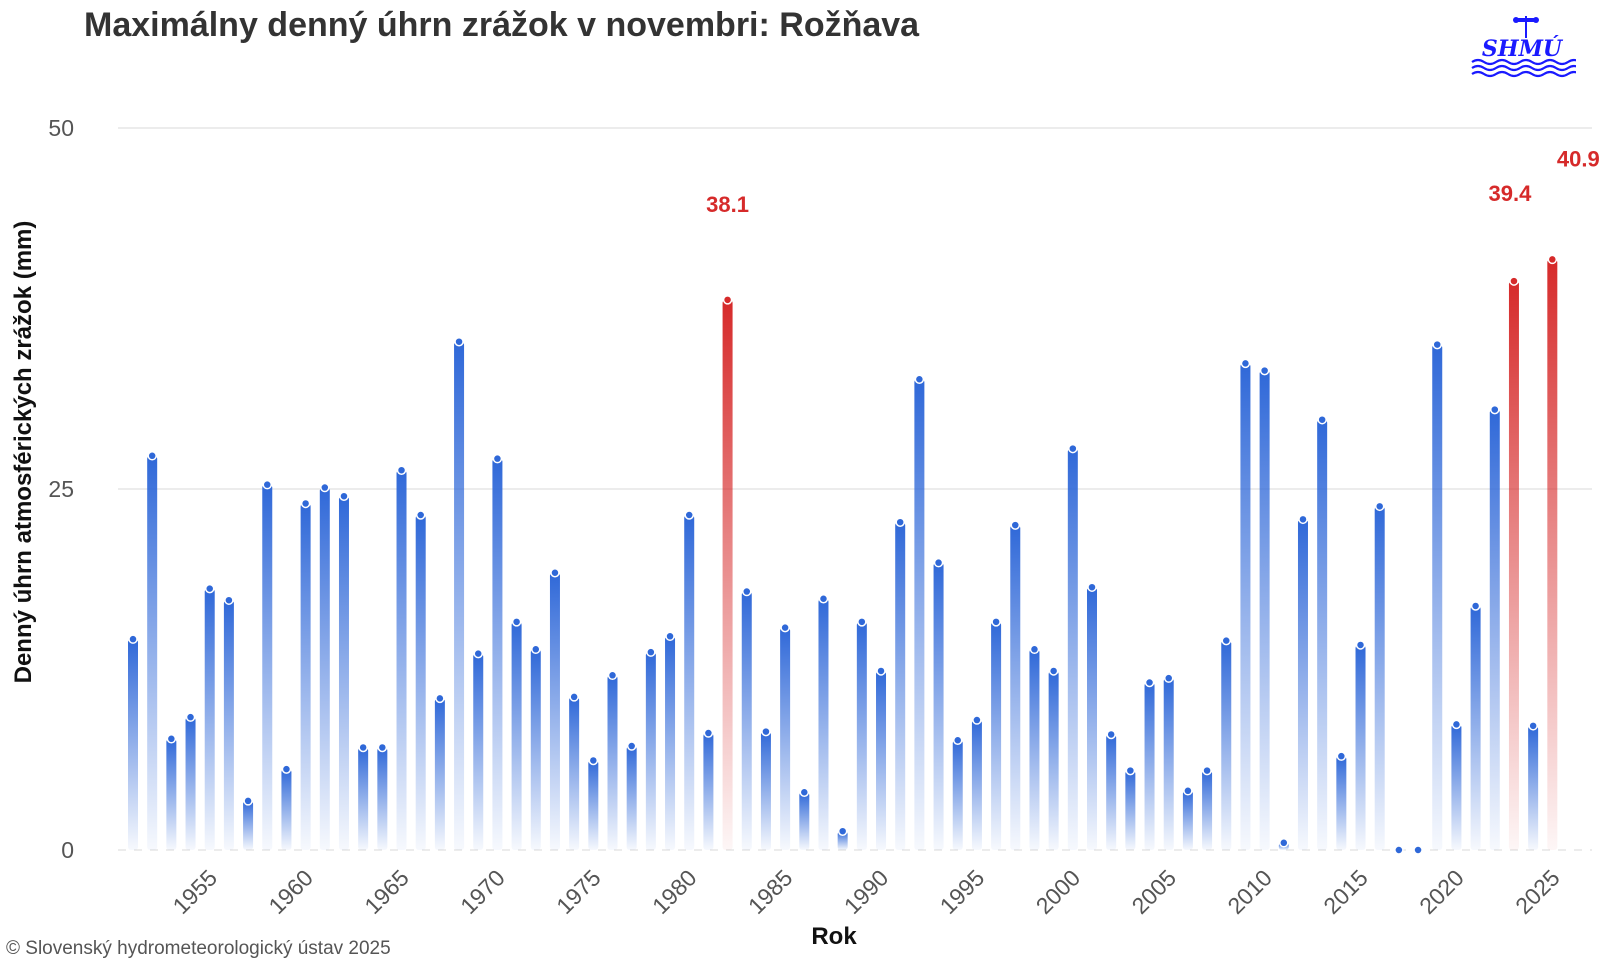  Describe the element at coordinates (689, 680) in the screenshot. I see `bar-1980` at that location.